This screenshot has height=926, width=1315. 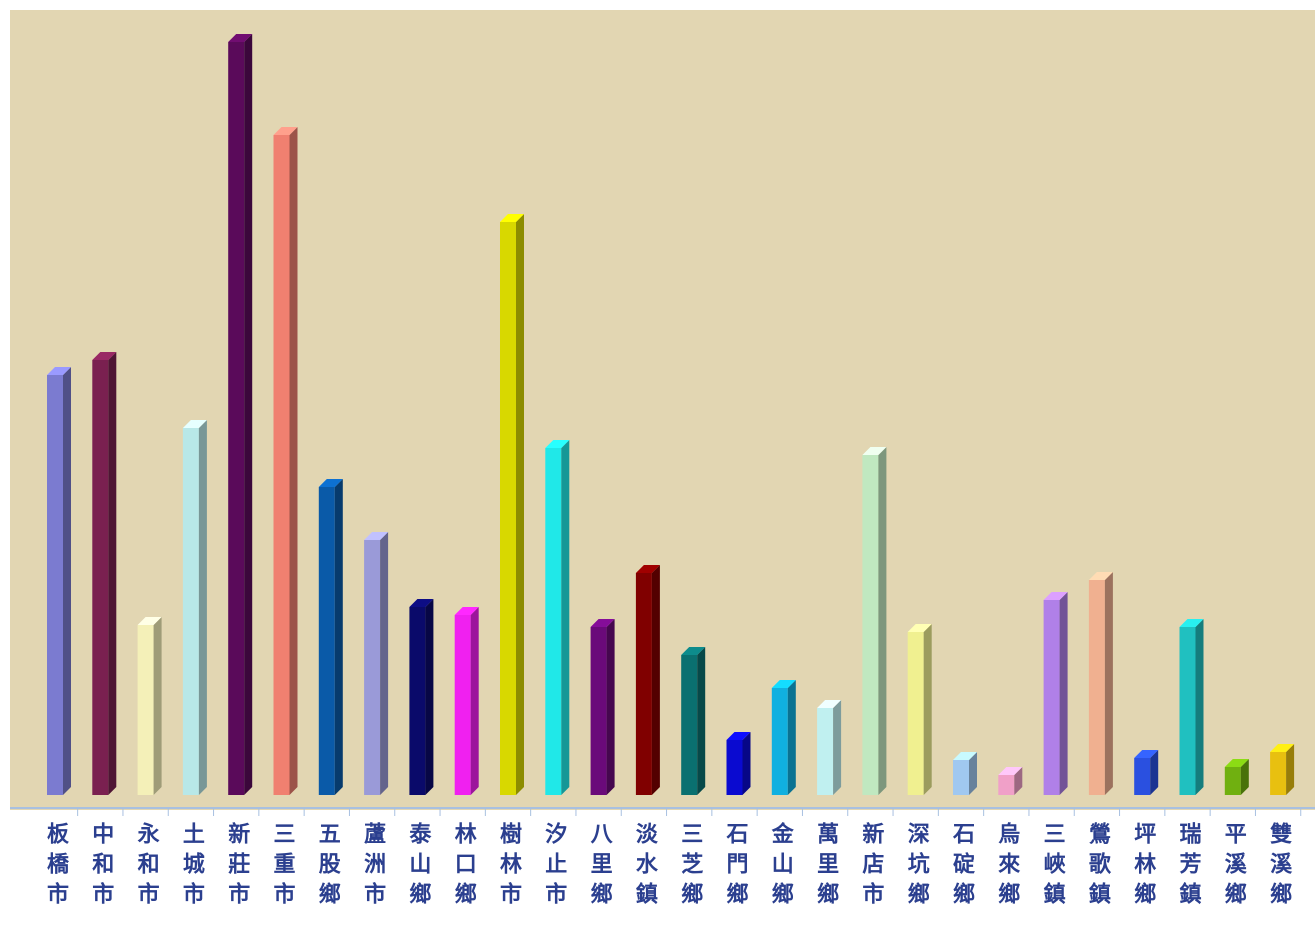 What do you see at coordinates (644, 867) in the screenshot?
I see `x-tick-label: 淡水鎮` at bounding box center [644, 867].